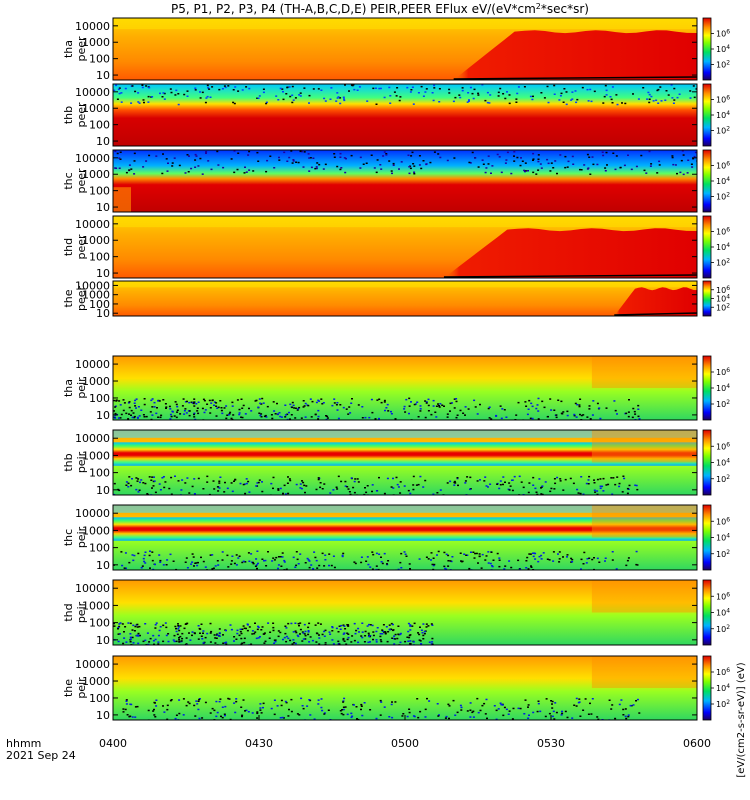 This screenshot has height=800, width=750. Describe the element at coordinates (405, 732) in the screenshot. I see `x-axis: 0400 0430 0500 0530 0600` at that location.